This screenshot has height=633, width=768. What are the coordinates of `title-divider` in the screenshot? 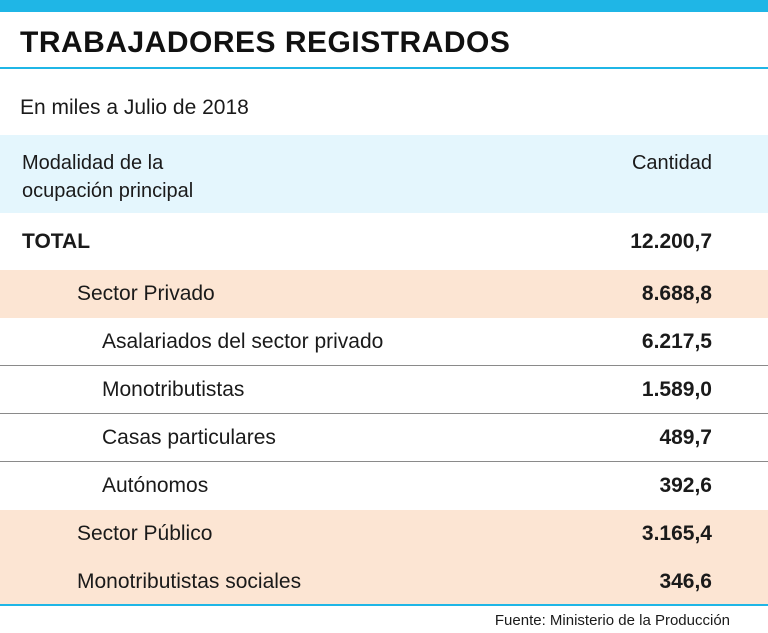 It's located at (384, 68).